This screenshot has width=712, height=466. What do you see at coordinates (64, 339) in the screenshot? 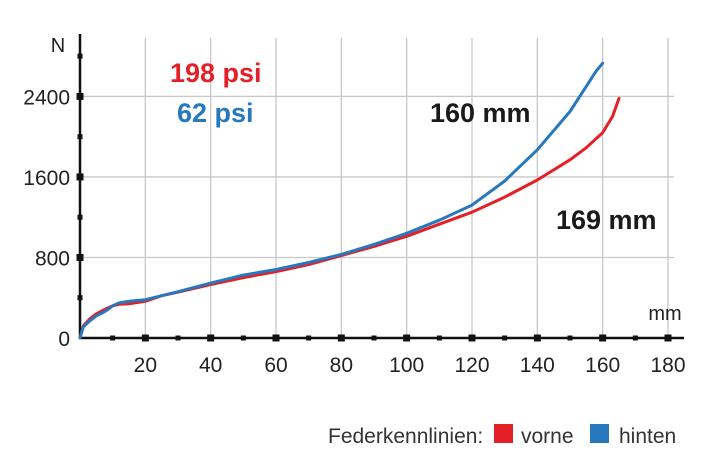
I see `y-tick-label-zero: 0` at bounding box center [64, 339].